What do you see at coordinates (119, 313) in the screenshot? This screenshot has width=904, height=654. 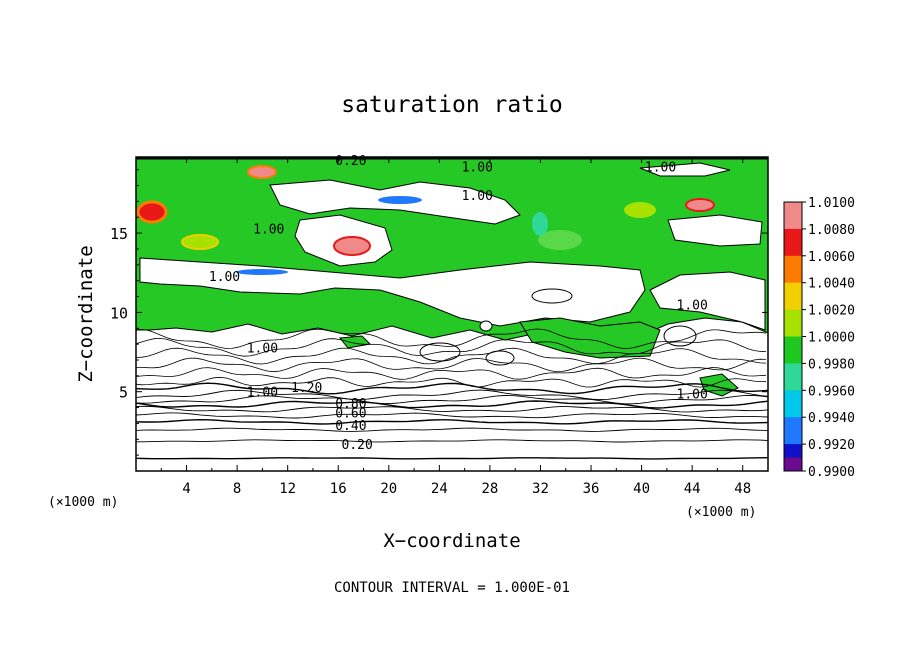 I see `y-tick-label: 10` at bounding box center [119, 313].